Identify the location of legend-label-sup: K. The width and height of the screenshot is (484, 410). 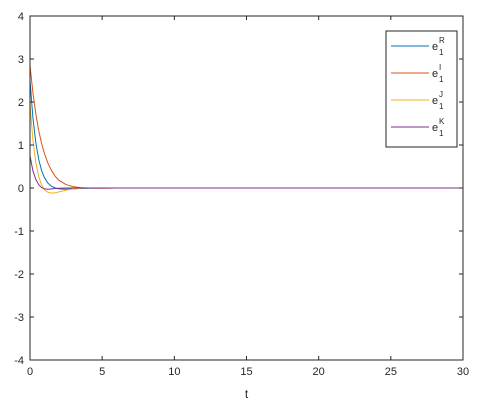
(442, 121).